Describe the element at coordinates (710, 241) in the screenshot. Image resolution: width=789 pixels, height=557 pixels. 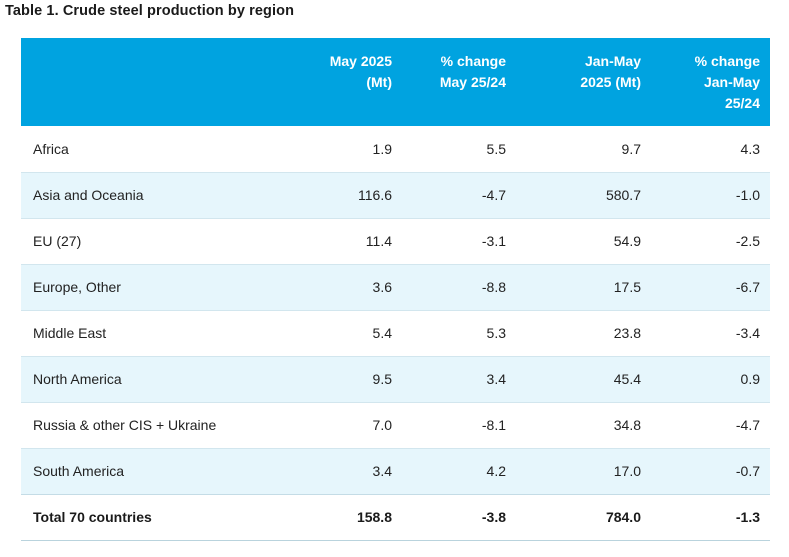
I see `pct-jan-may-cell: -2.5` at that location.